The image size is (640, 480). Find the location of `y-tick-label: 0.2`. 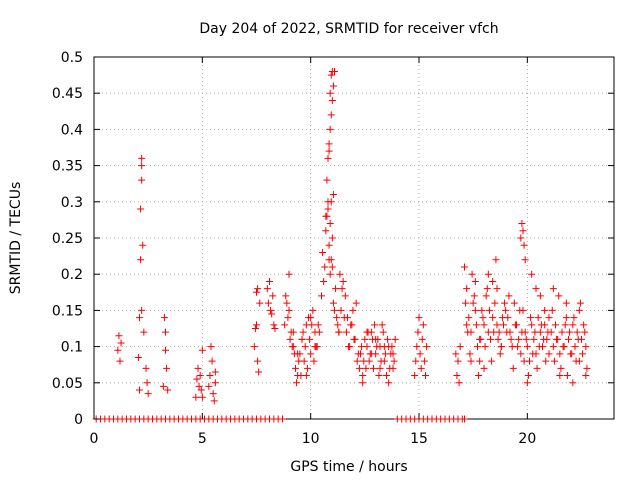

y-tick-label: 0.2 is located at coordinates (72, 275).